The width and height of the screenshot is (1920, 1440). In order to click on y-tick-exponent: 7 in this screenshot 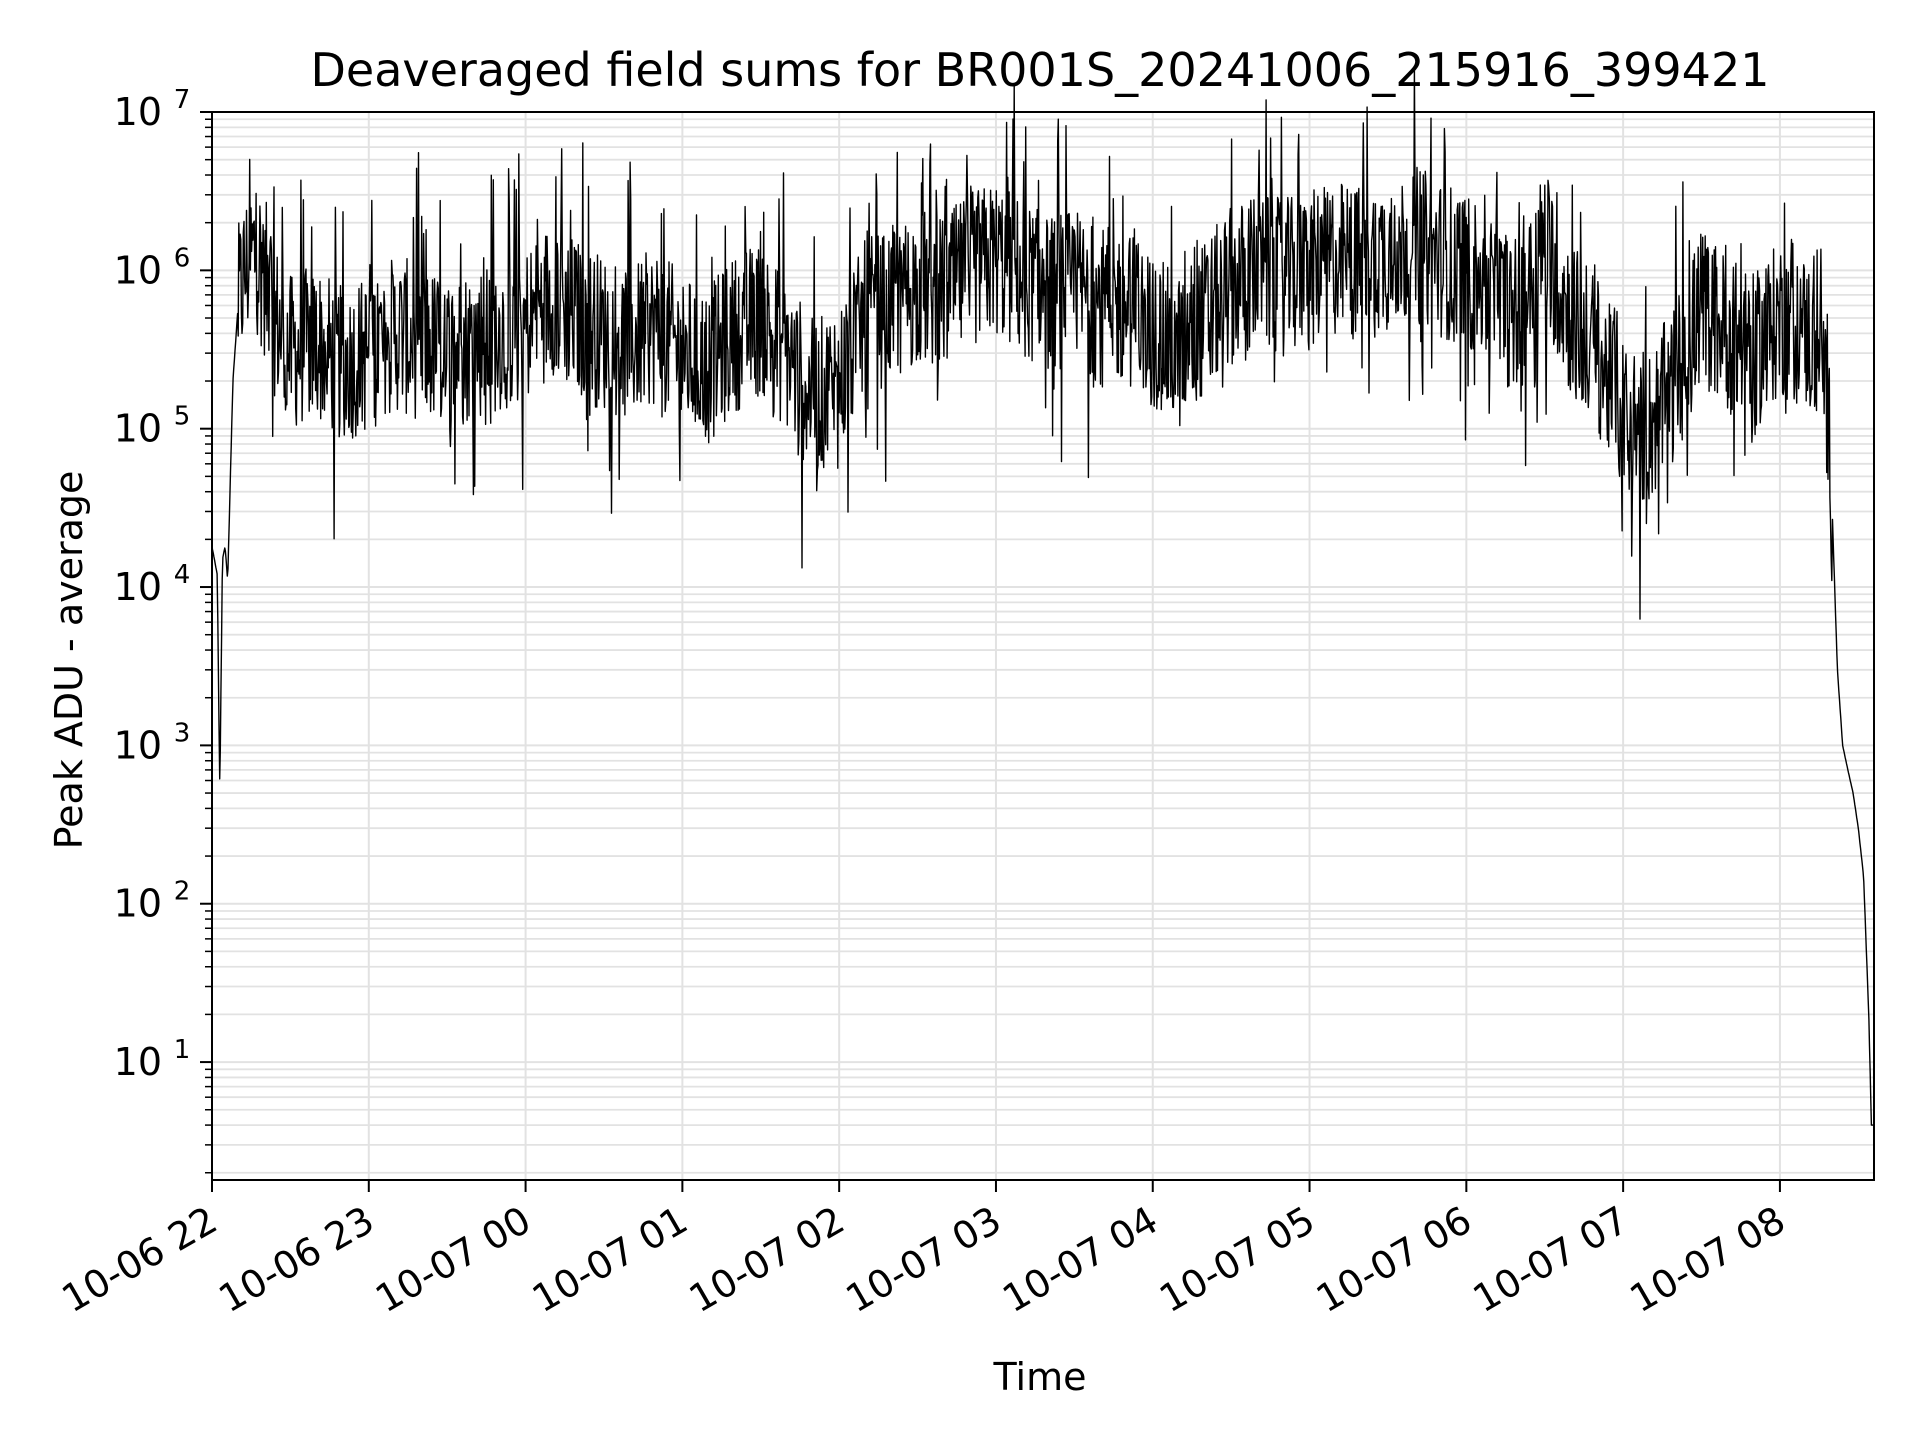, I will do `click(182, 100)`.